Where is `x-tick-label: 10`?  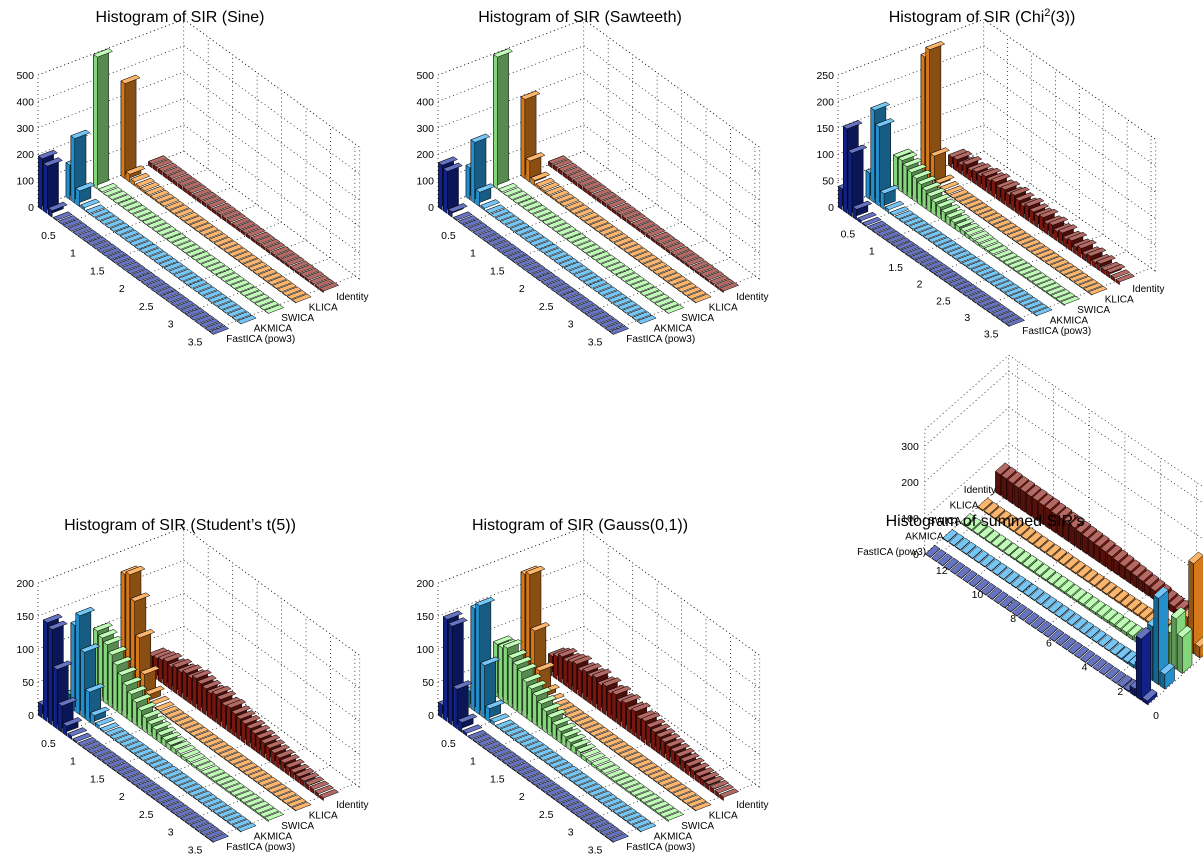
x-tick-label: 10 is located at coordinates (978, 595).